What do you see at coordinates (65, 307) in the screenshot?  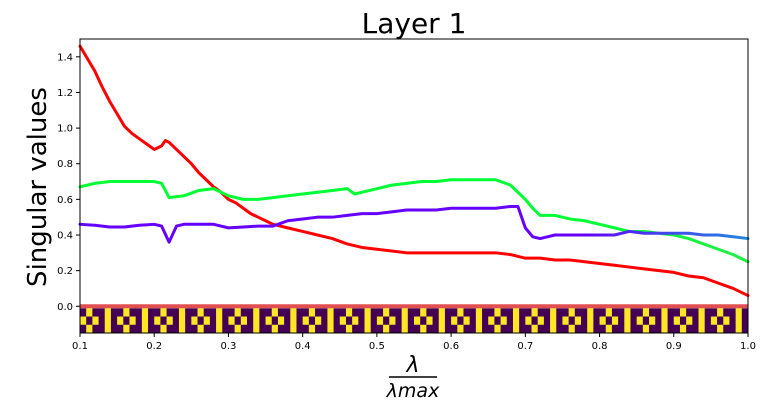 I see `y-tick-label: 0.0` at bounding box center [65, 307].